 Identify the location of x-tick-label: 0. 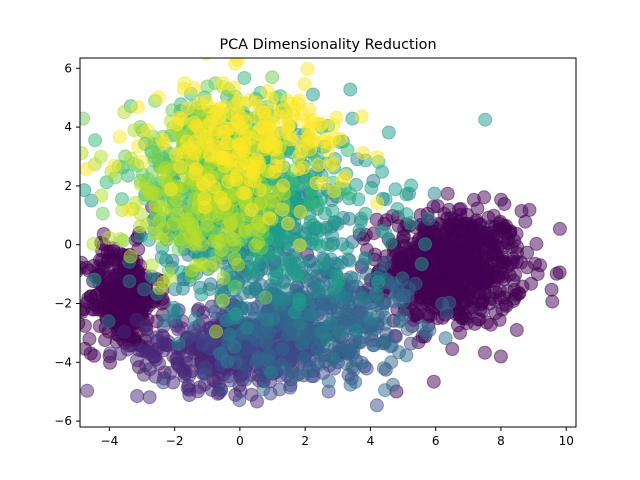
(240, 441).